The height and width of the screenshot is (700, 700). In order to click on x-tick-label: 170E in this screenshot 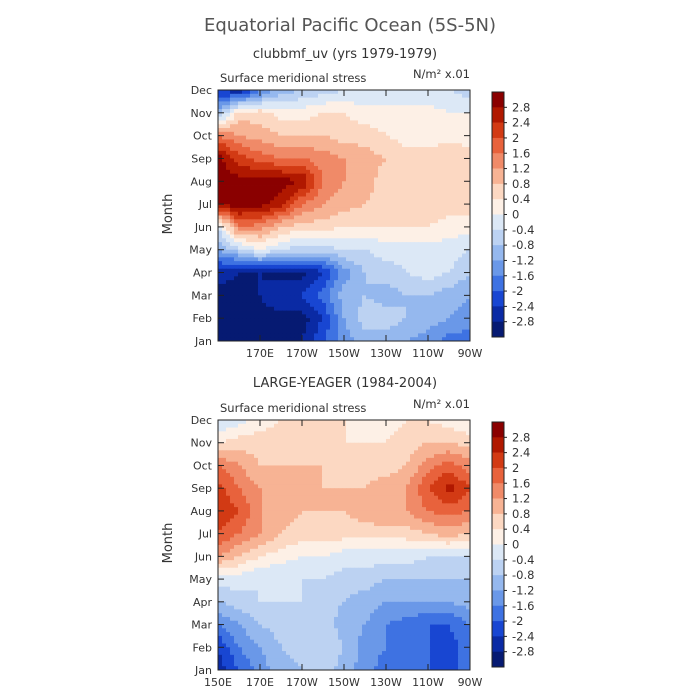, I will do `click(260, 353)`.